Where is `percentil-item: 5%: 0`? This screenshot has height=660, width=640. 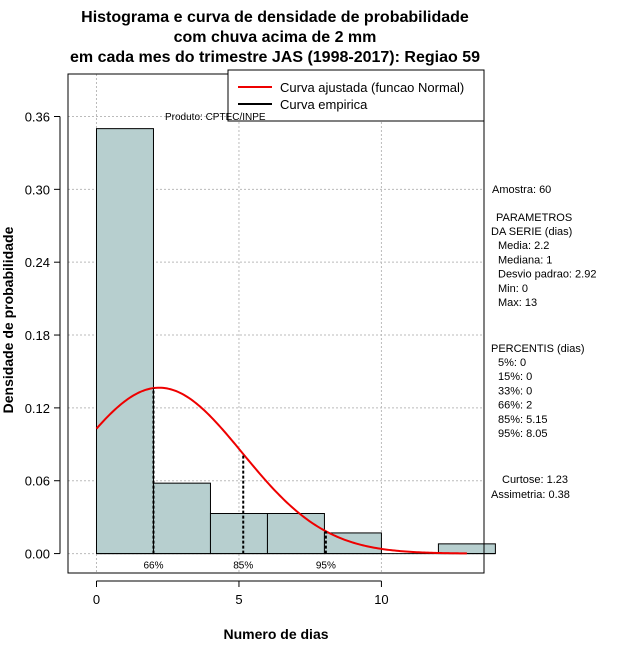
percentil-item: 5%: 0 is located at coordinates (512, 363).